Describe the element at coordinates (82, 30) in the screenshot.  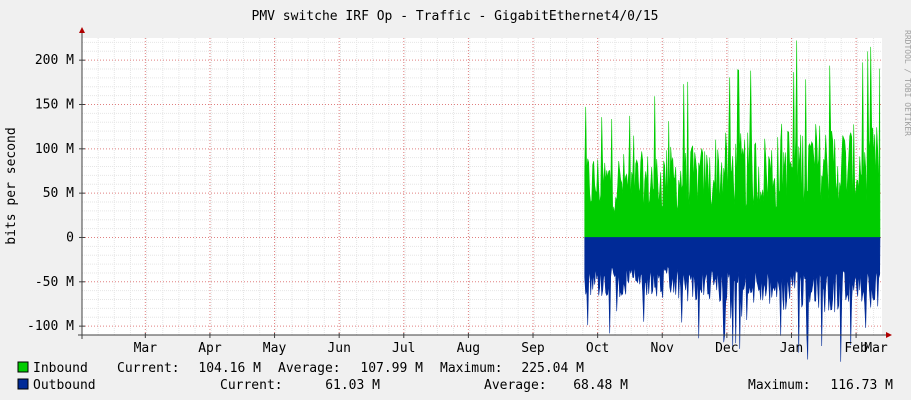
I see `y-axis-arrow` at that location.